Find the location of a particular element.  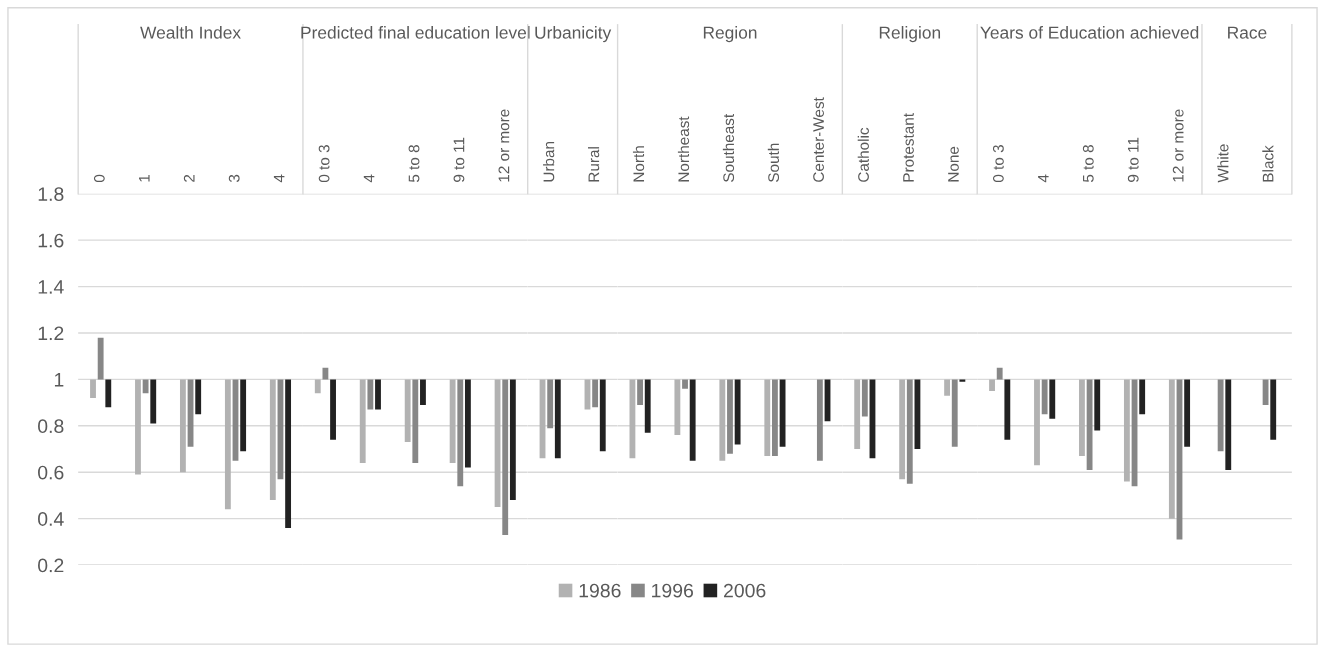

y-tick-label: 1.4 is located at coordinates (51, 287).